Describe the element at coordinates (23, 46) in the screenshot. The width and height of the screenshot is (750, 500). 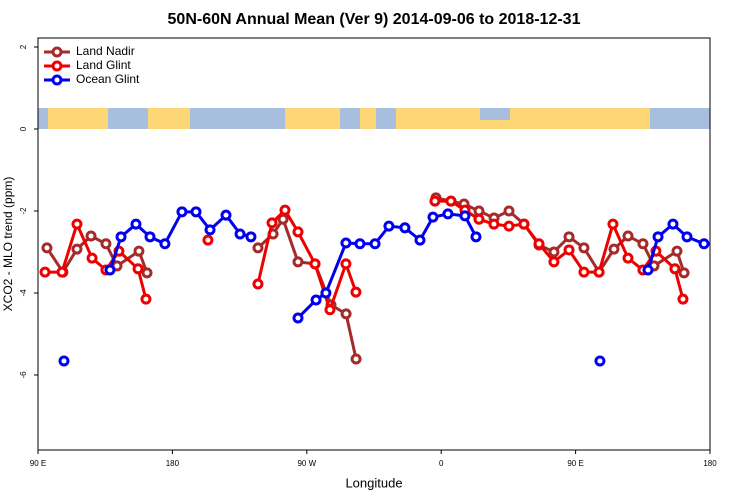
I see `y-tick-label: 2` at that location.